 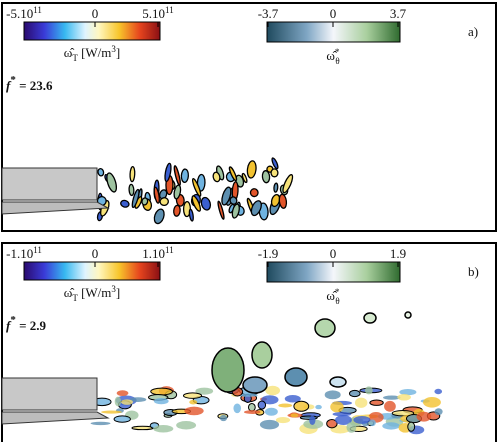 I want to click on colorbar-tick-label: 5.1011, so click(x=157, y=13).